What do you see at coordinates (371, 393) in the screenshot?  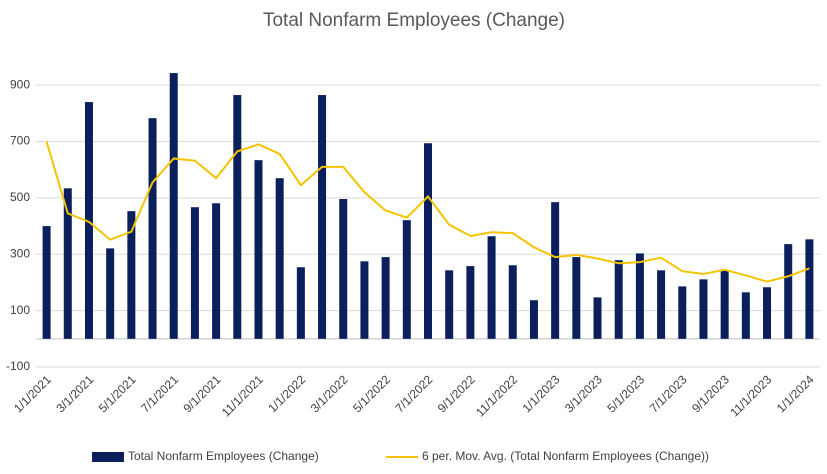 I see `x-tick-label: 5/1/2022` at bounding box center [371, 393].